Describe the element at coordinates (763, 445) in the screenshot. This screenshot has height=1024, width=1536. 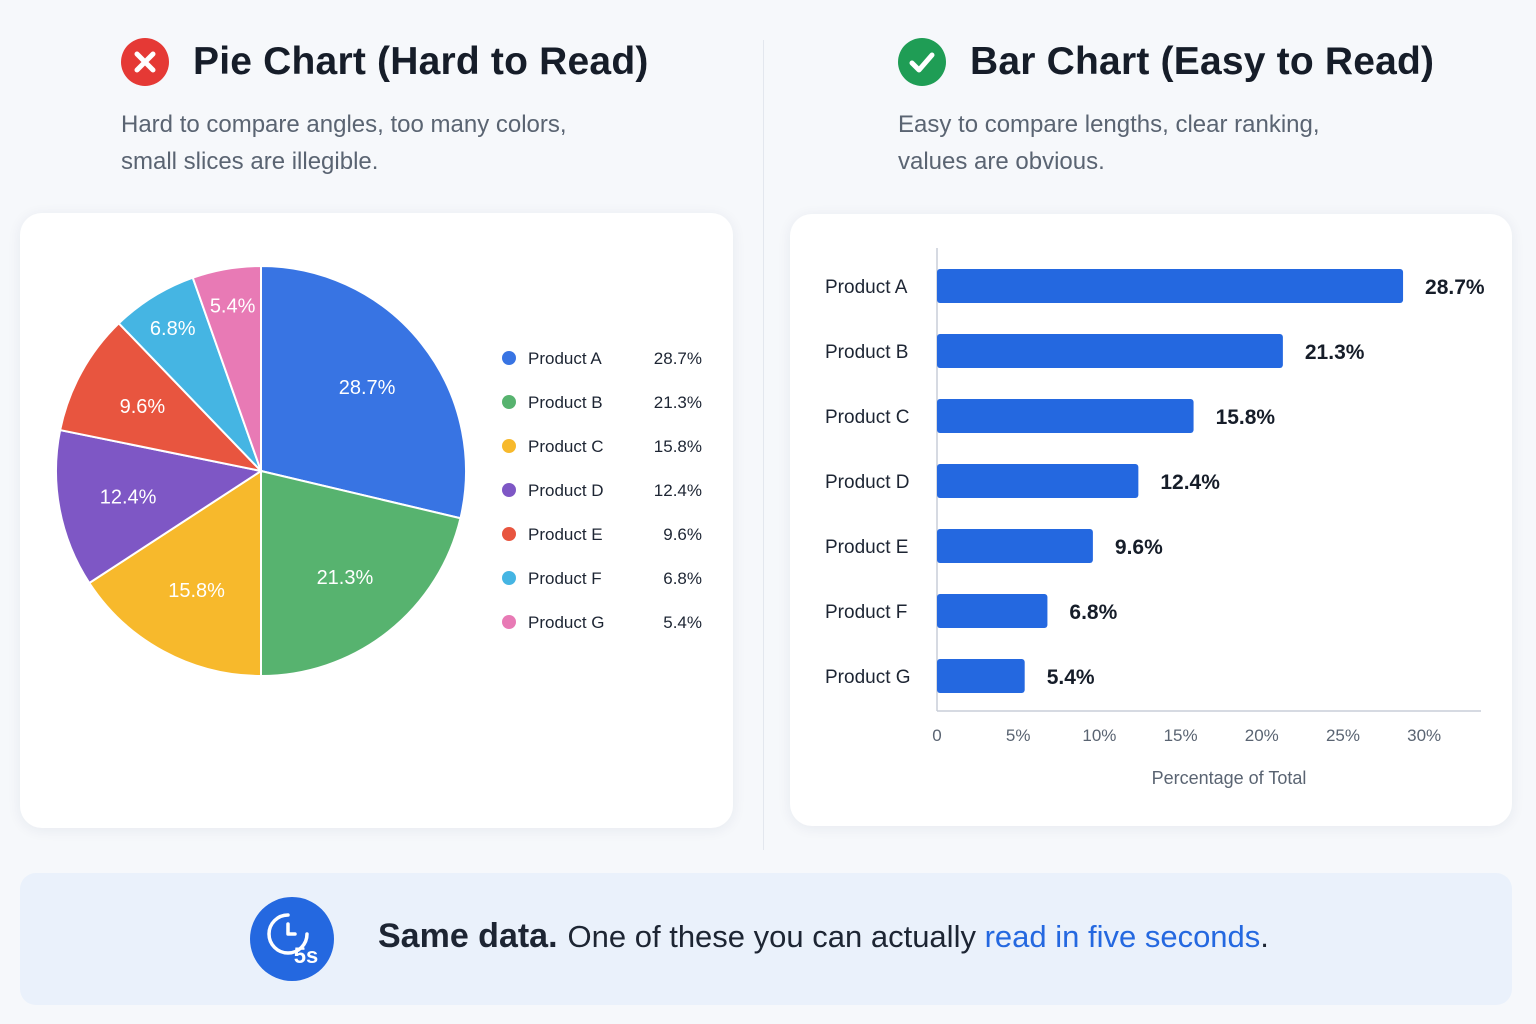
I see `column-divider` at that location.